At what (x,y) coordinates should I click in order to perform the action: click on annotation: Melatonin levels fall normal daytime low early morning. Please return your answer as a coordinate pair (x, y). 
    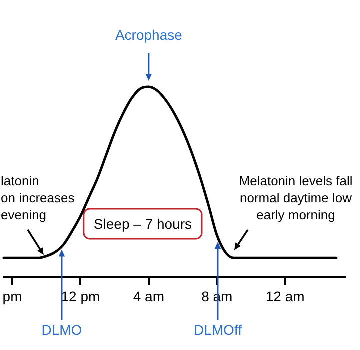
    Looking at the image, I should click on (296, 198).